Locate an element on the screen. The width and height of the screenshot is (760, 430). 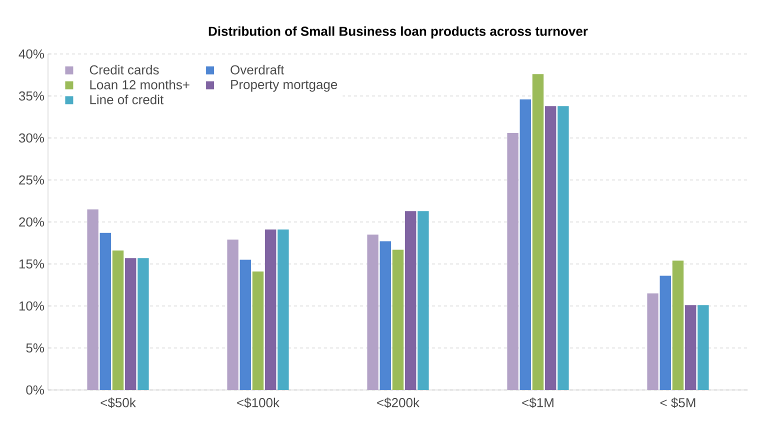
y-tick-label: 5% is located at coordinates (35, 348).